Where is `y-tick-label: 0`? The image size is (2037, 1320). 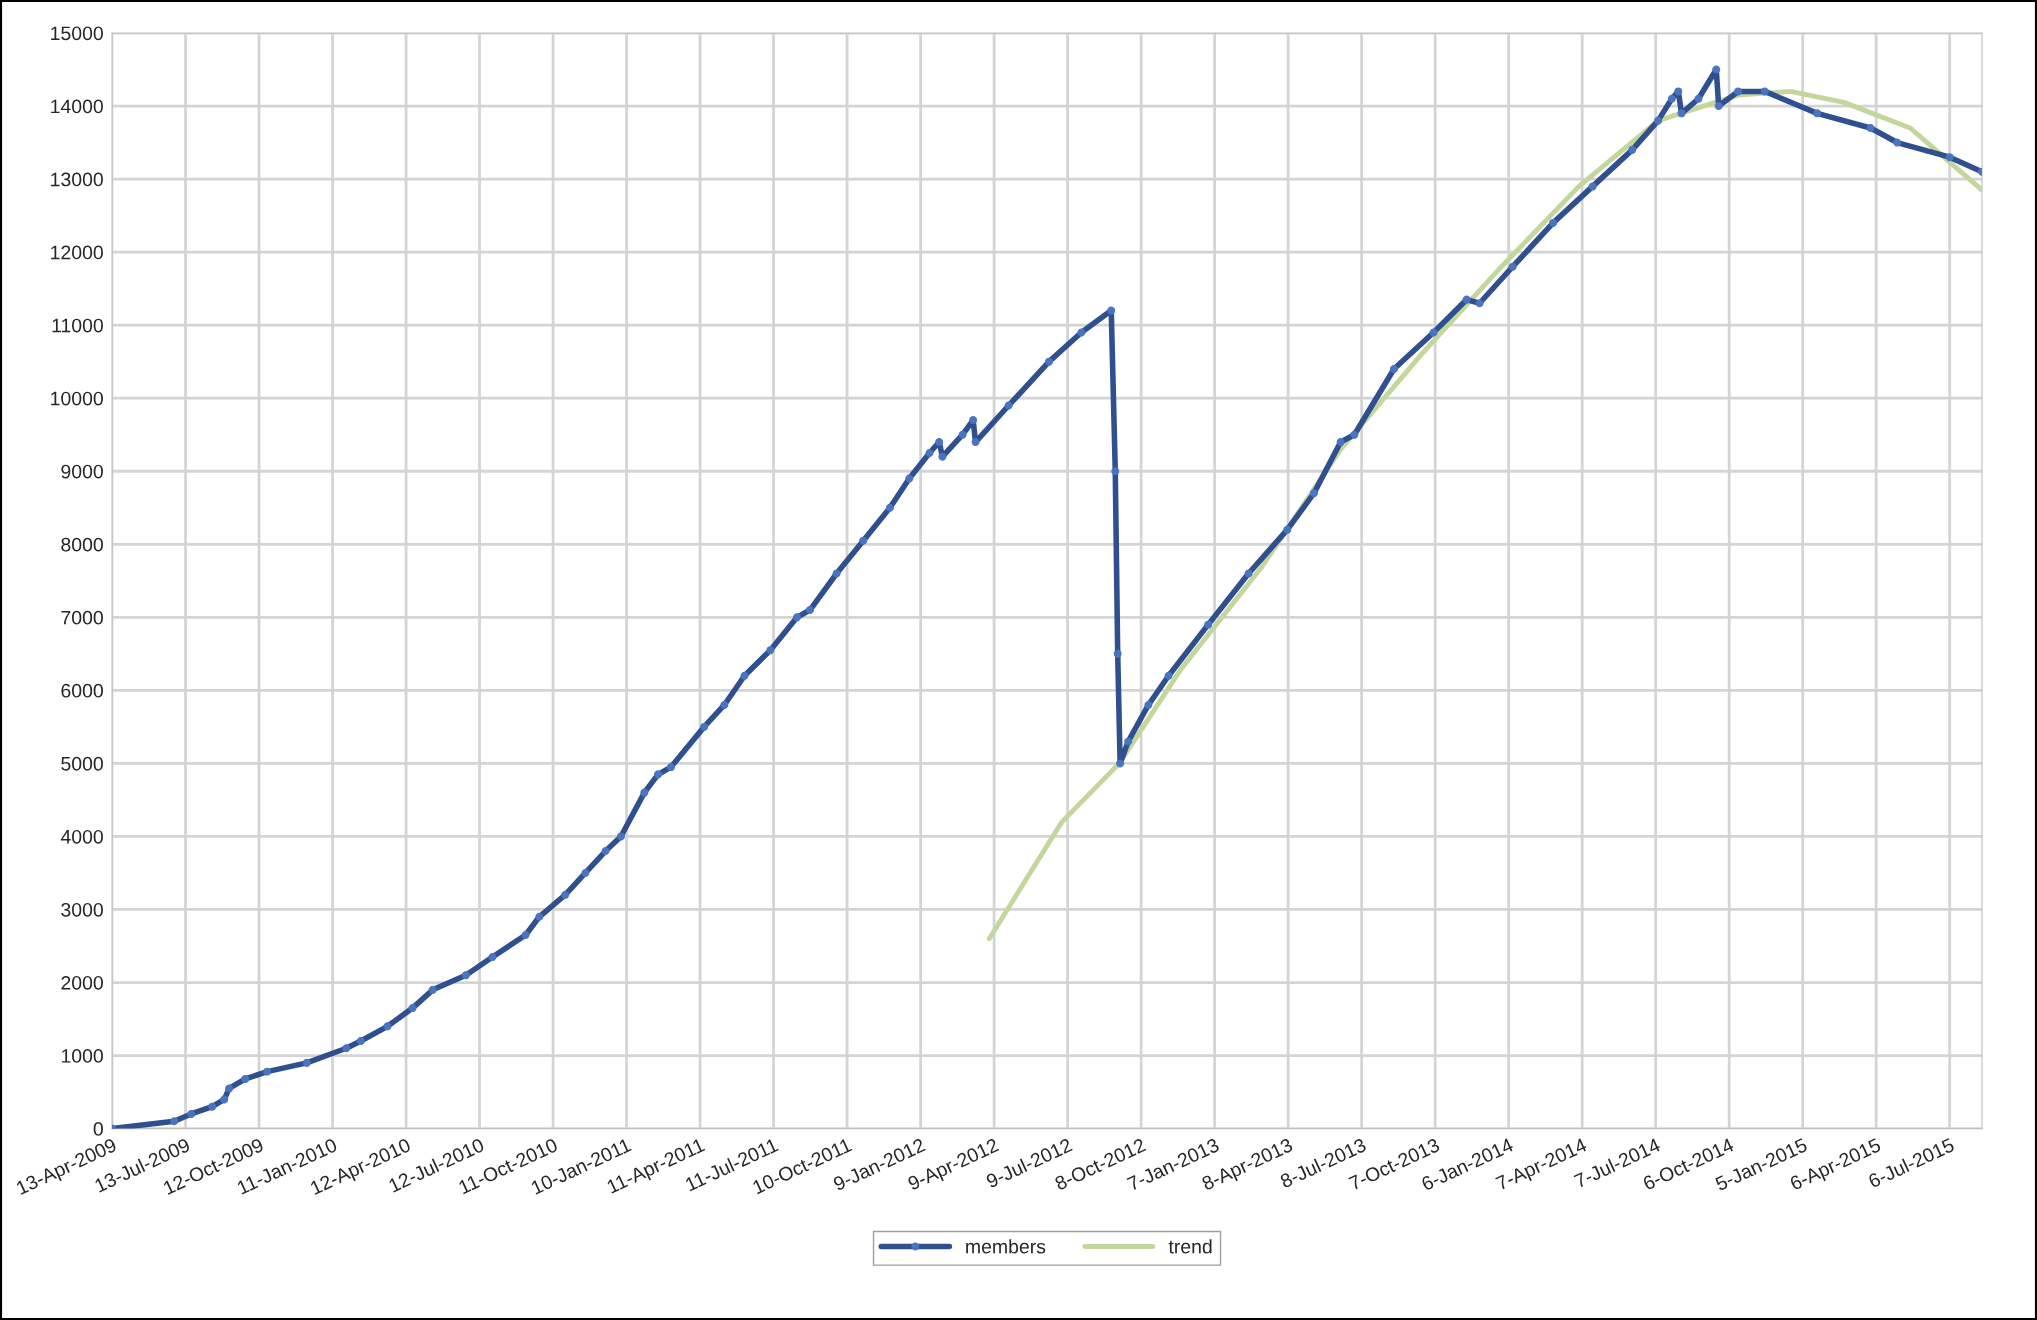 y-tick-label: 0 is located at coordinates (98, 1129).